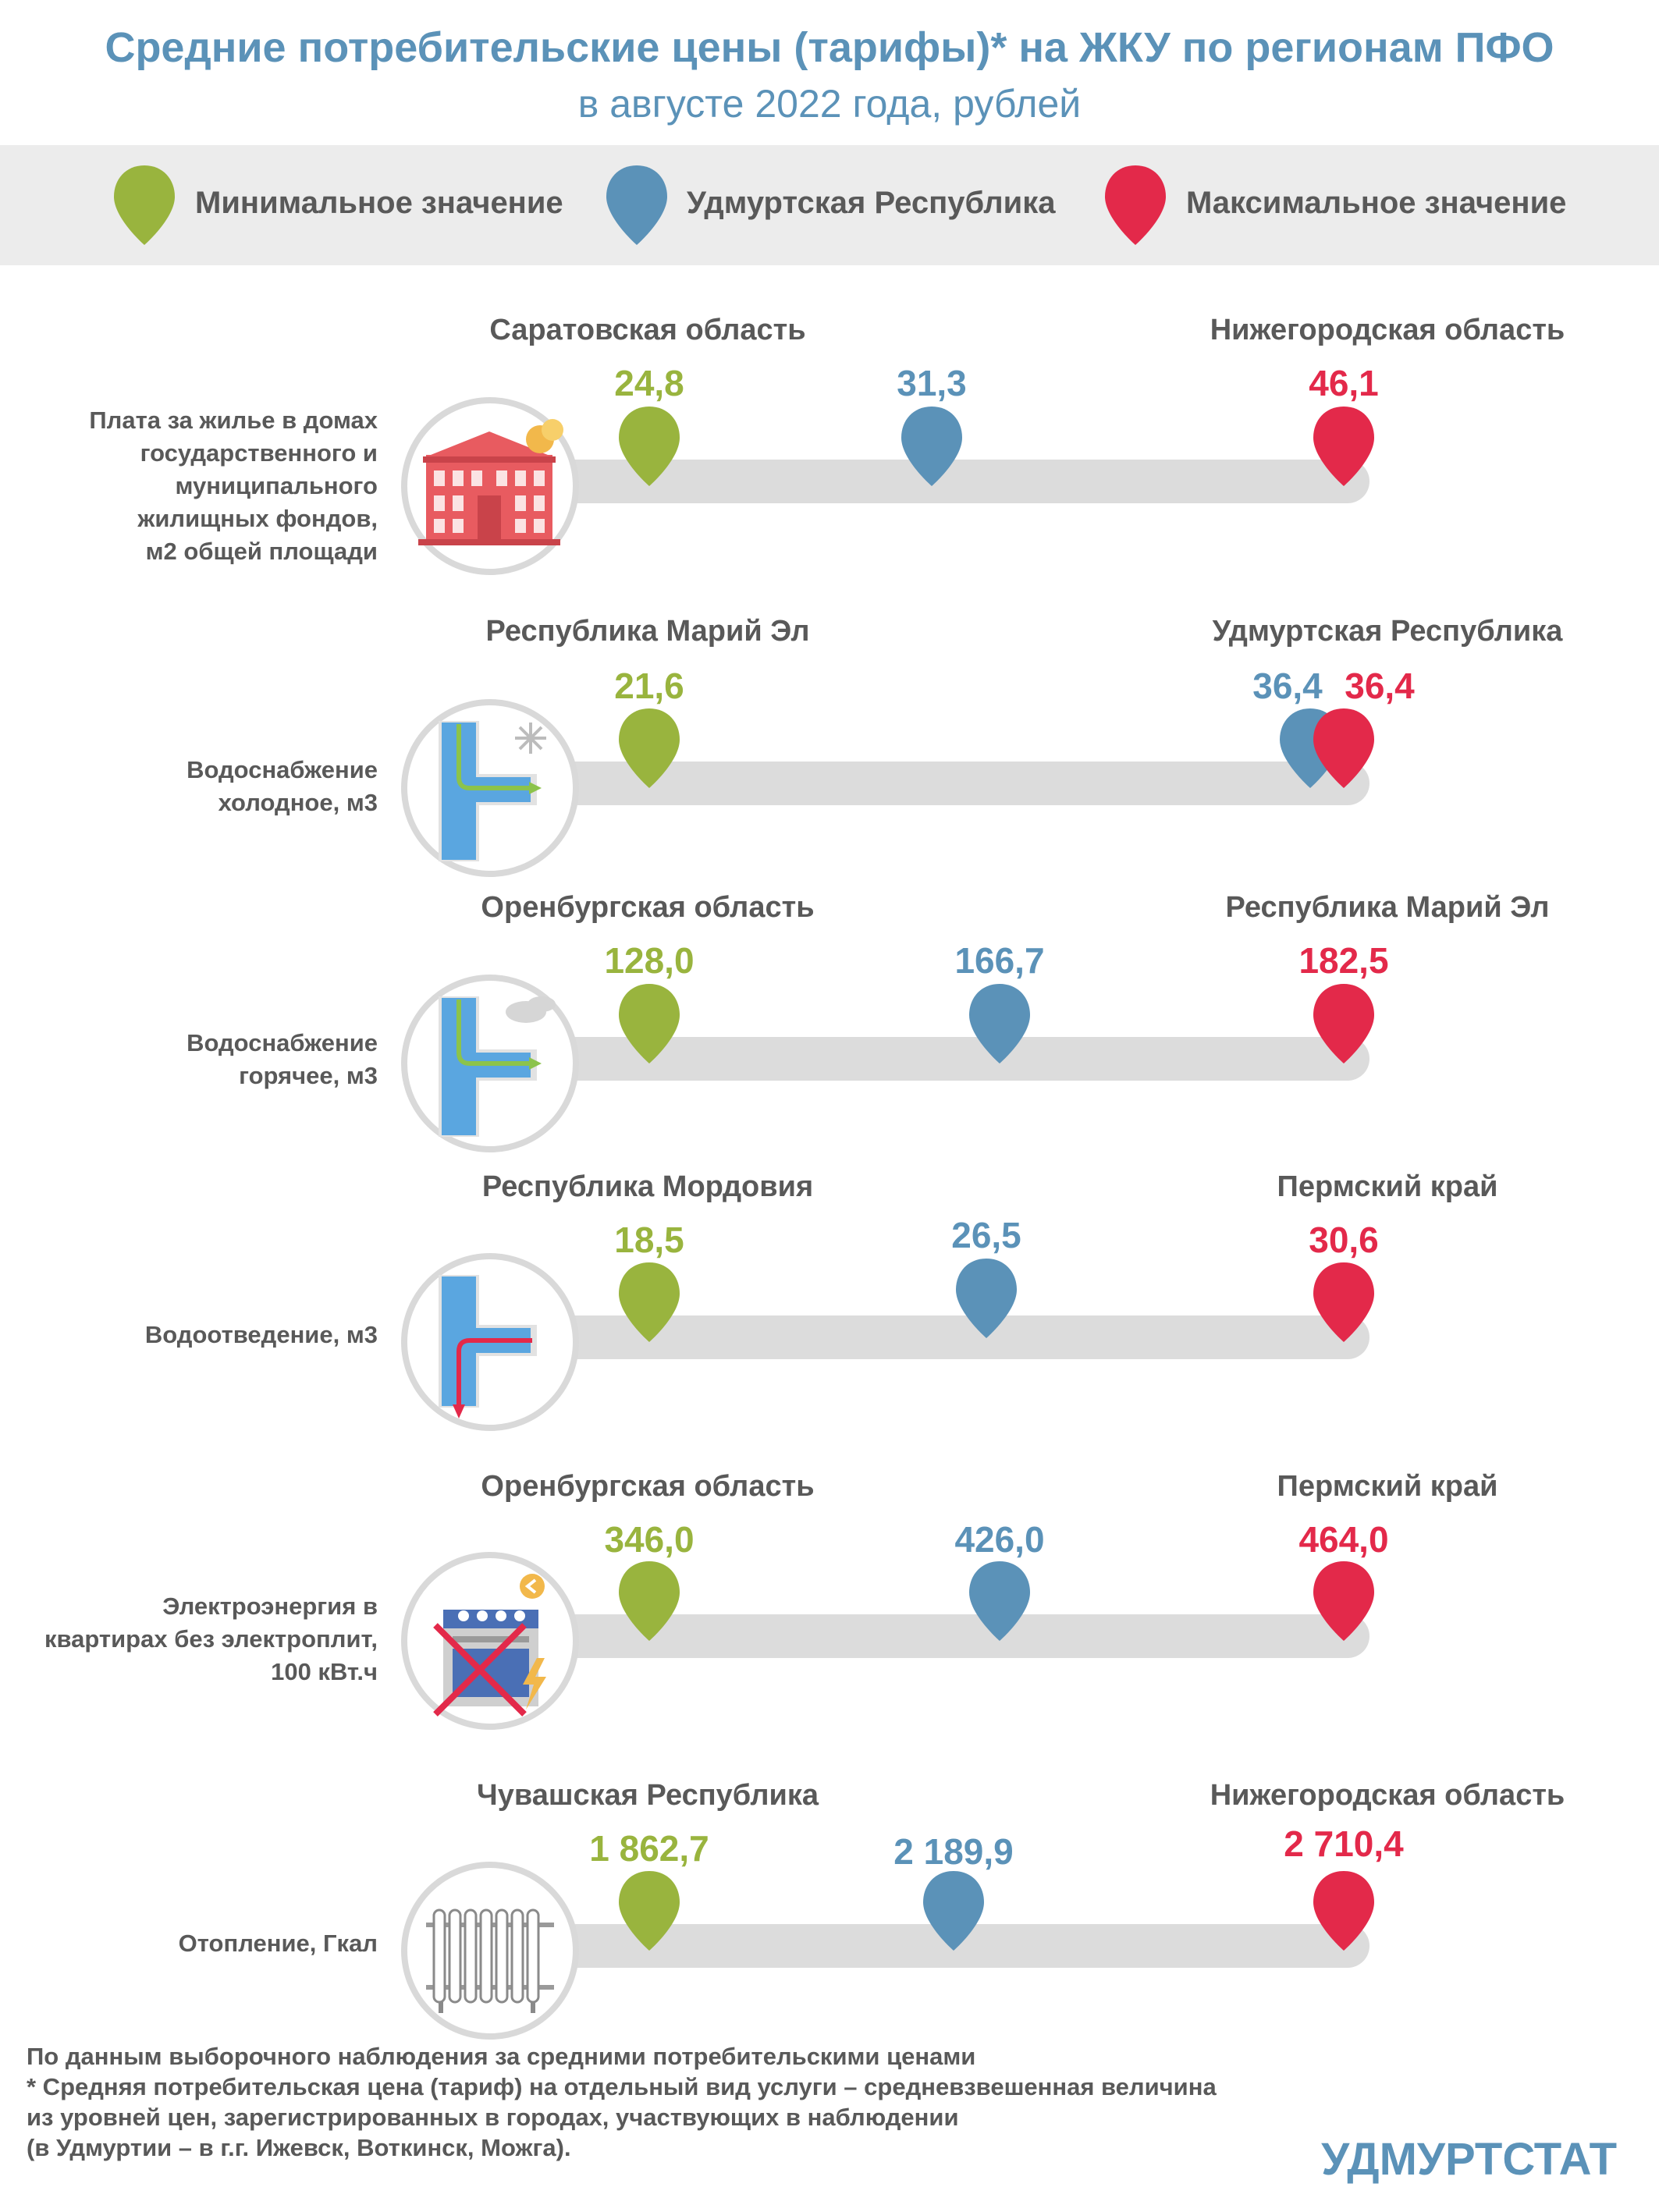  I want to click on max-region: Удмуртская Республика, so click(1387, 631).